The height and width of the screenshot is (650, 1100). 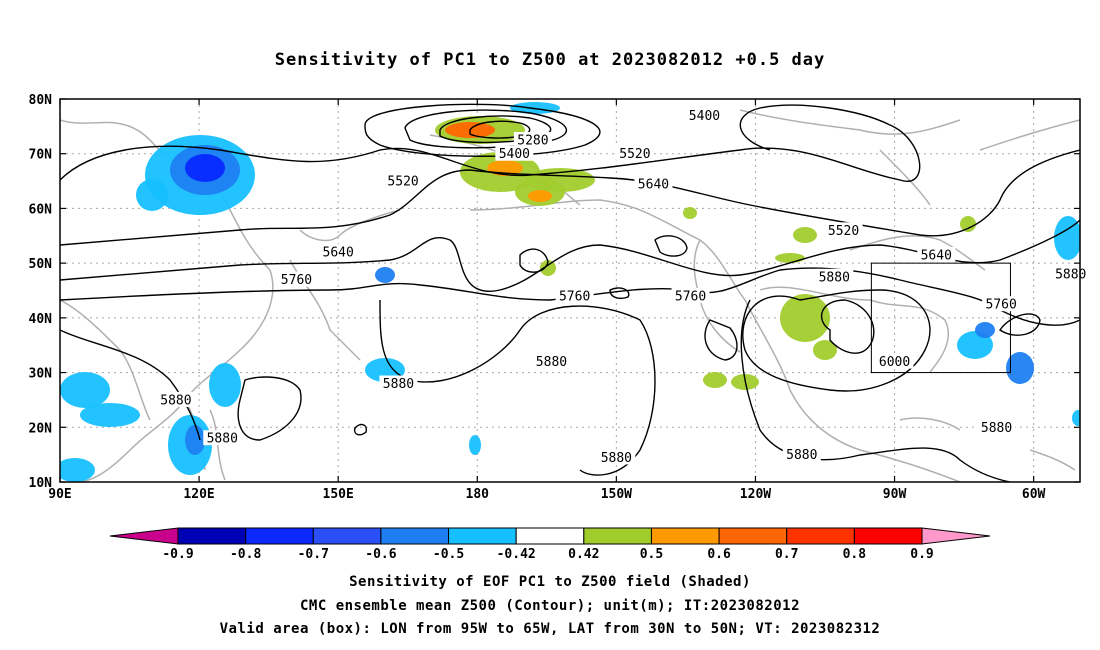 I want to click on colorbar-label: 0.8, so click(x=855, y=554).